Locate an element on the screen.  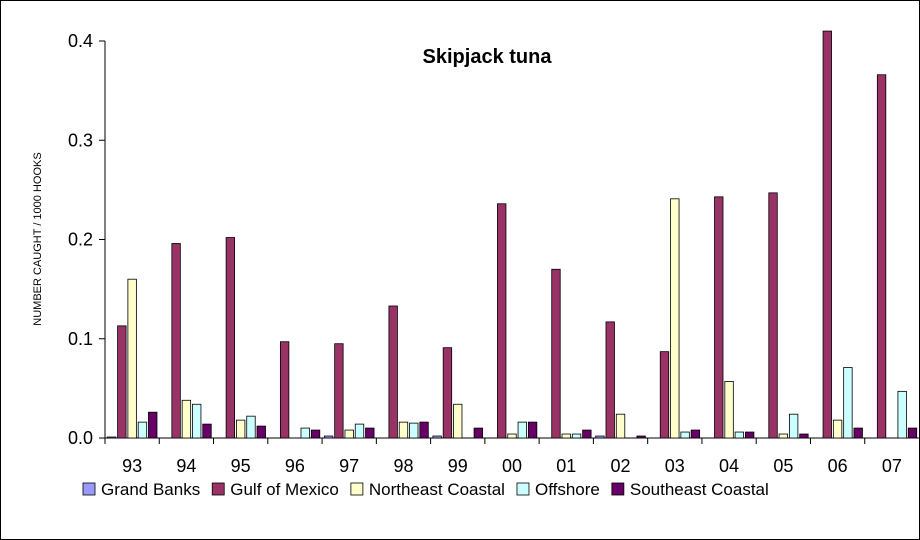
y-tick-label: 0.4 is located at coordinates (80, 41).